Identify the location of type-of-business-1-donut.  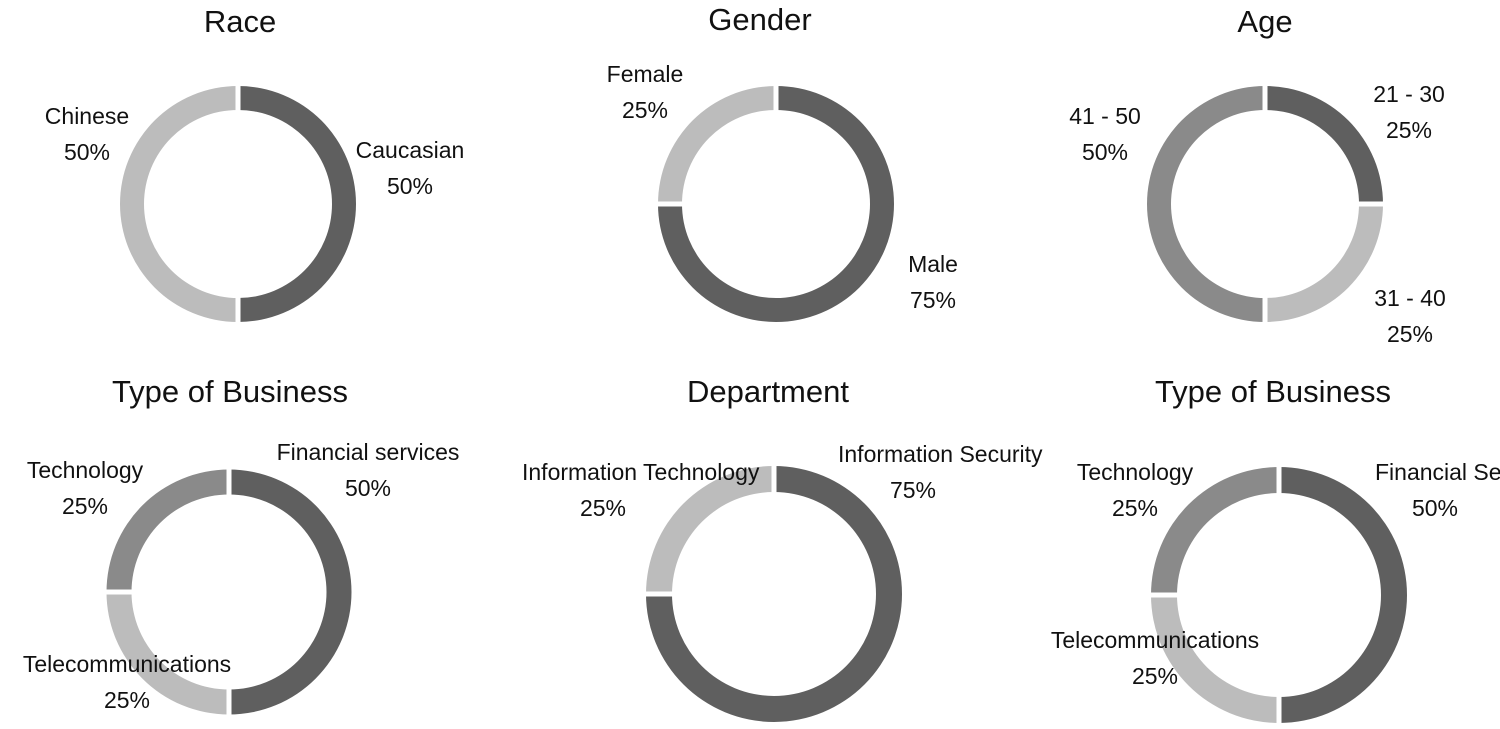
(227, 592).